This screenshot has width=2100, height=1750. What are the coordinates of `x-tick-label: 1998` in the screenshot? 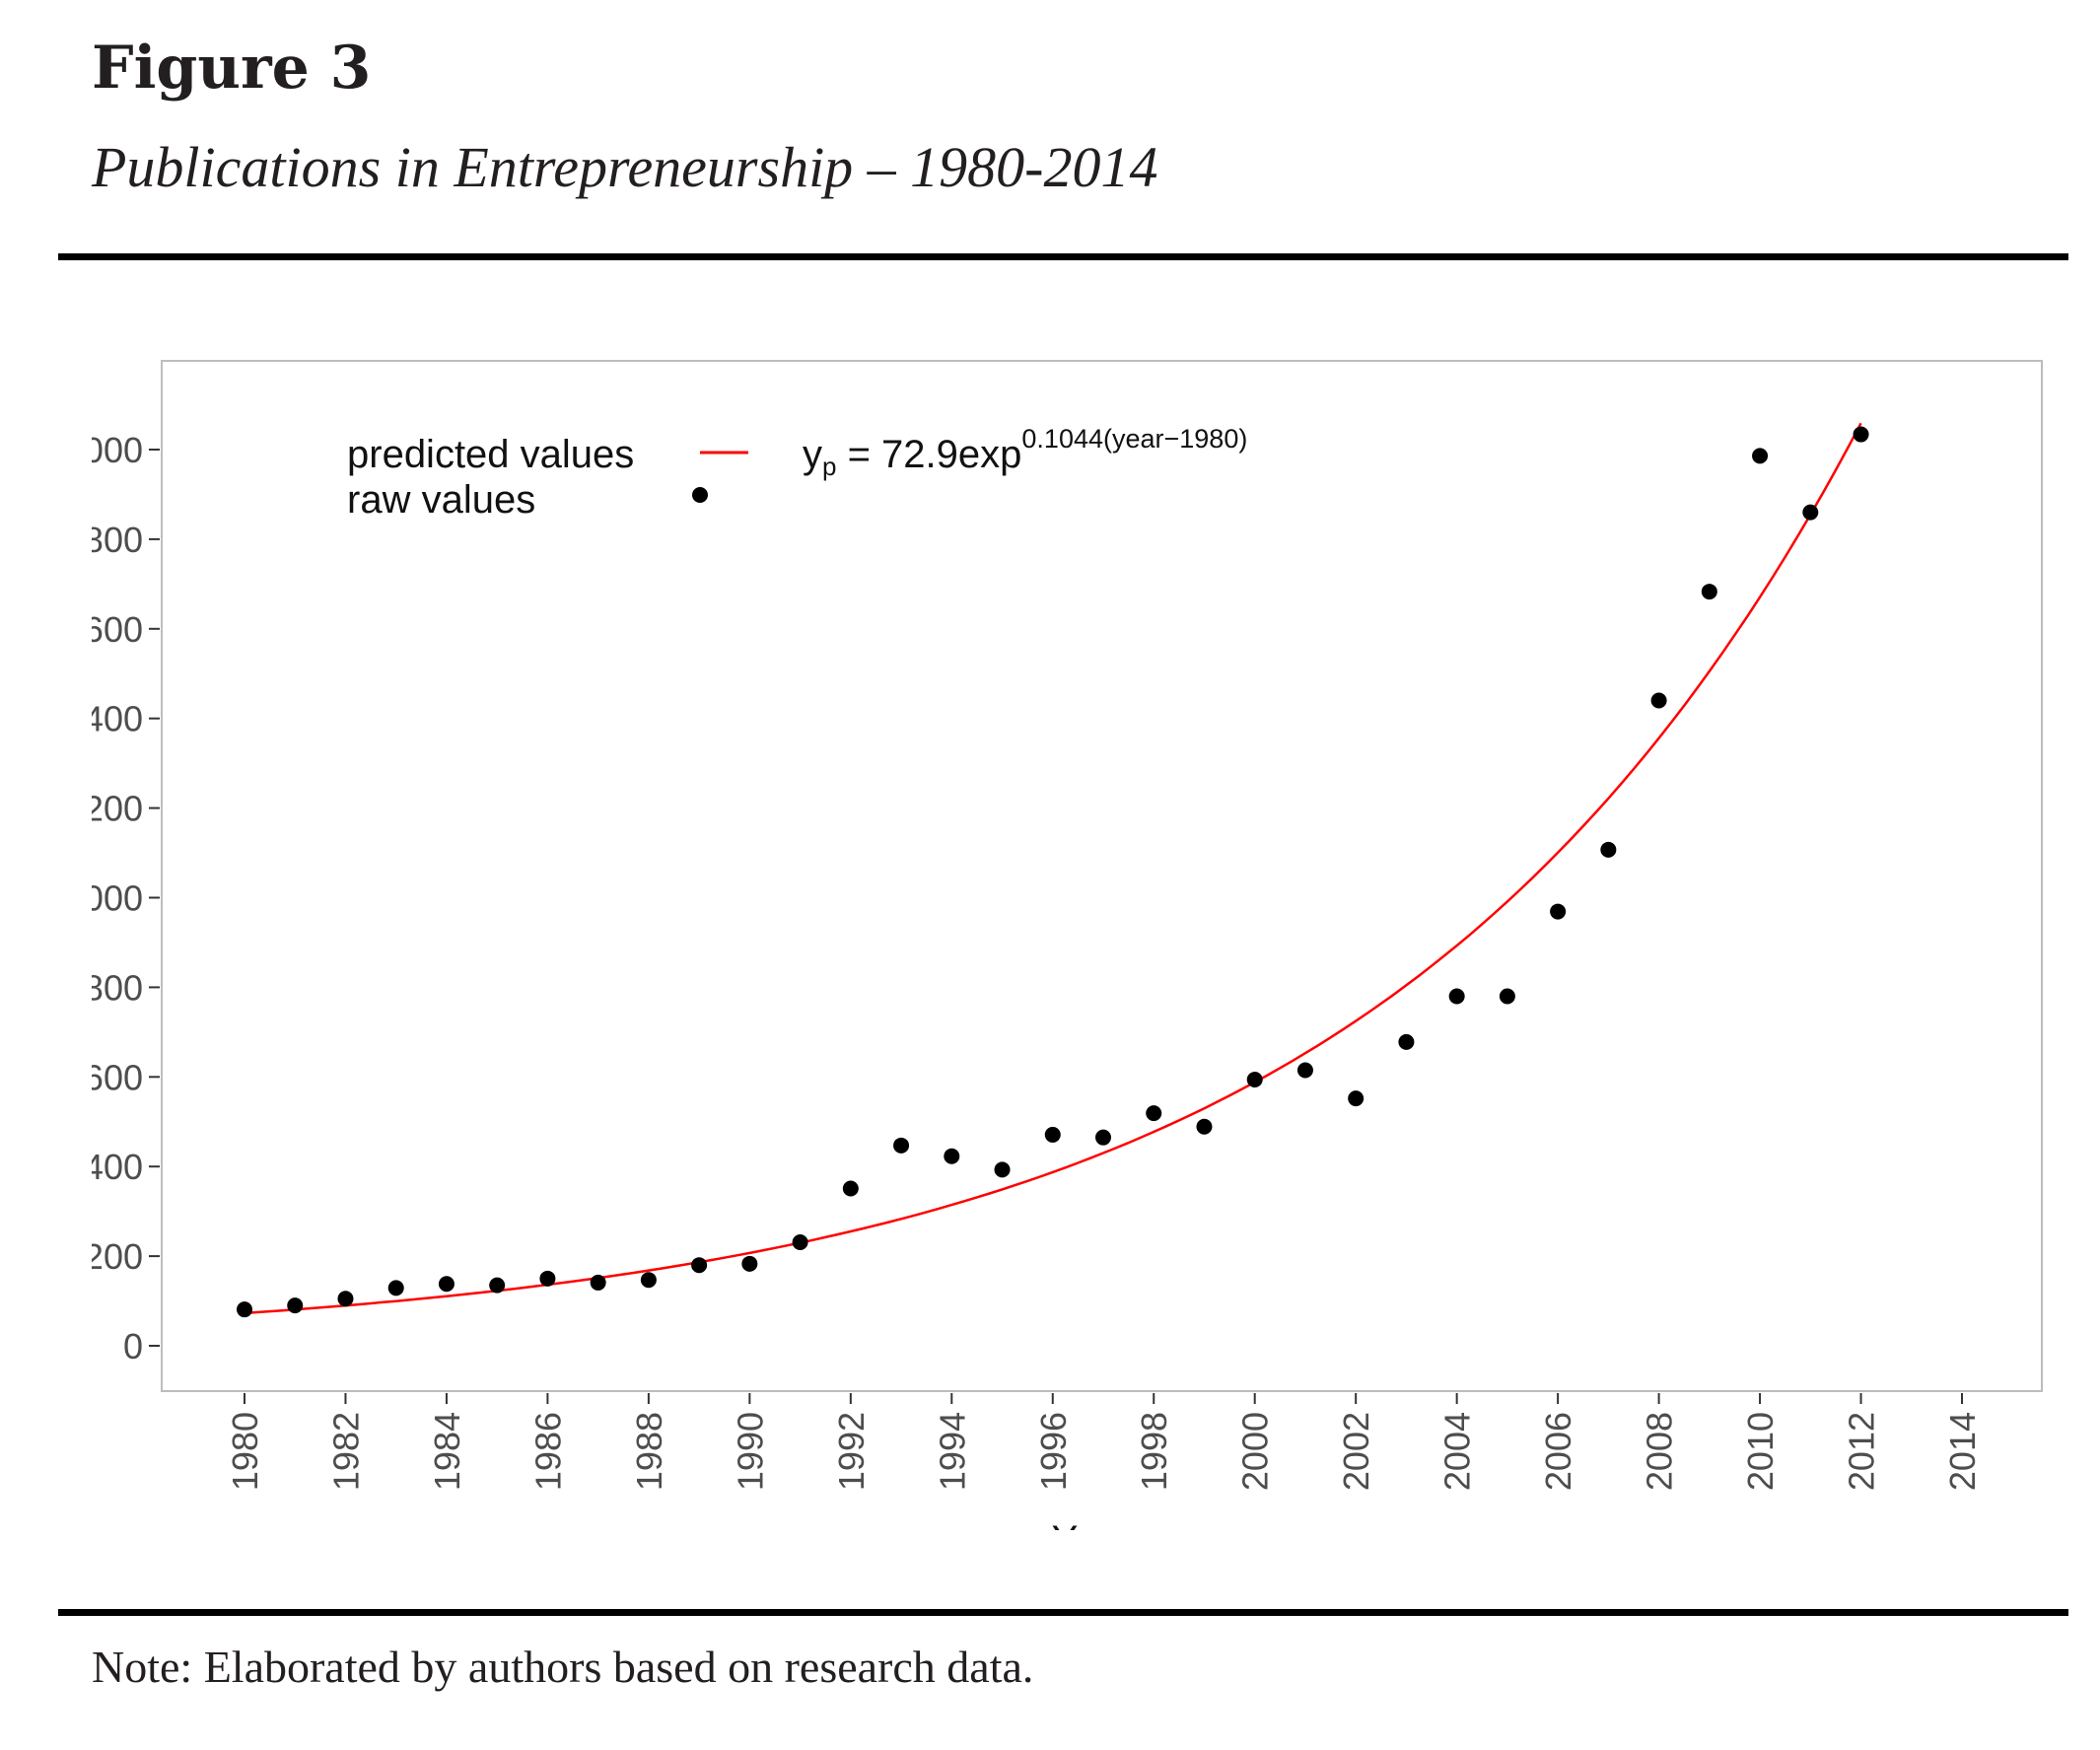 It's located at (1154, 1451).